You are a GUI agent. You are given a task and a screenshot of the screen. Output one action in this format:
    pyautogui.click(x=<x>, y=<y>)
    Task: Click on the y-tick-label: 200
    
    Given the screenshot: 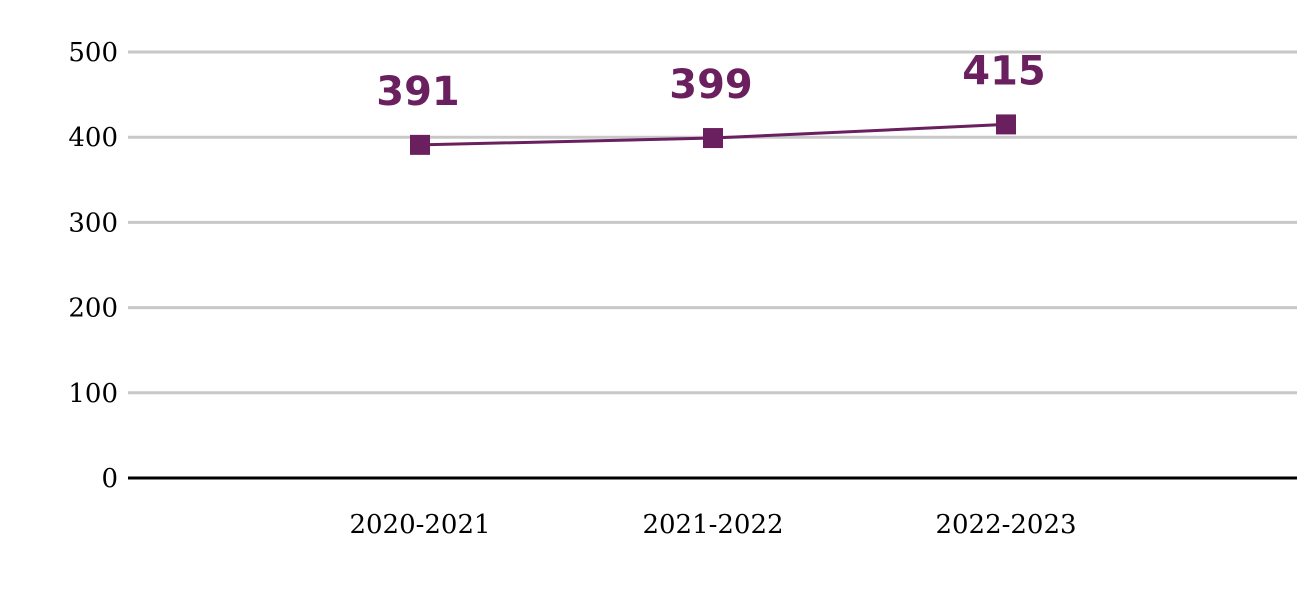 What is the action you would take?
    pyautogui.click(x=93, y=309)
    